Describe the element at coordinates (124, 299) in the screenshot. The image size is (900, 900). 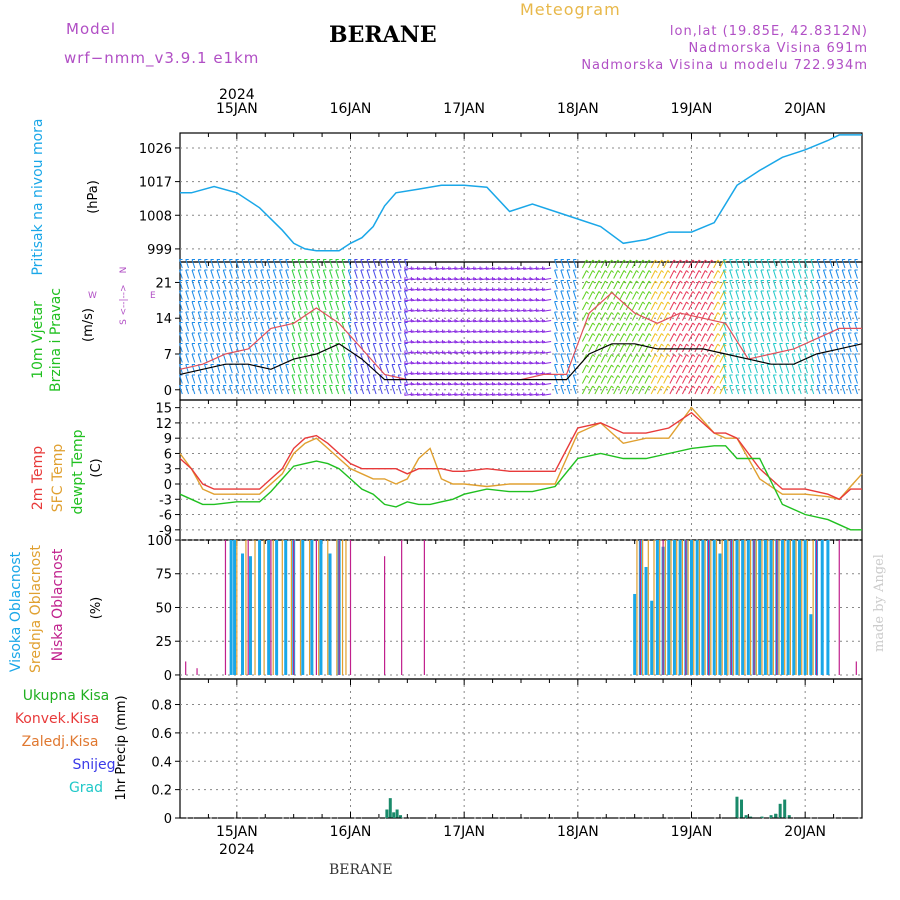
I see `wind-dir-arrow: <--|-->` at that location.